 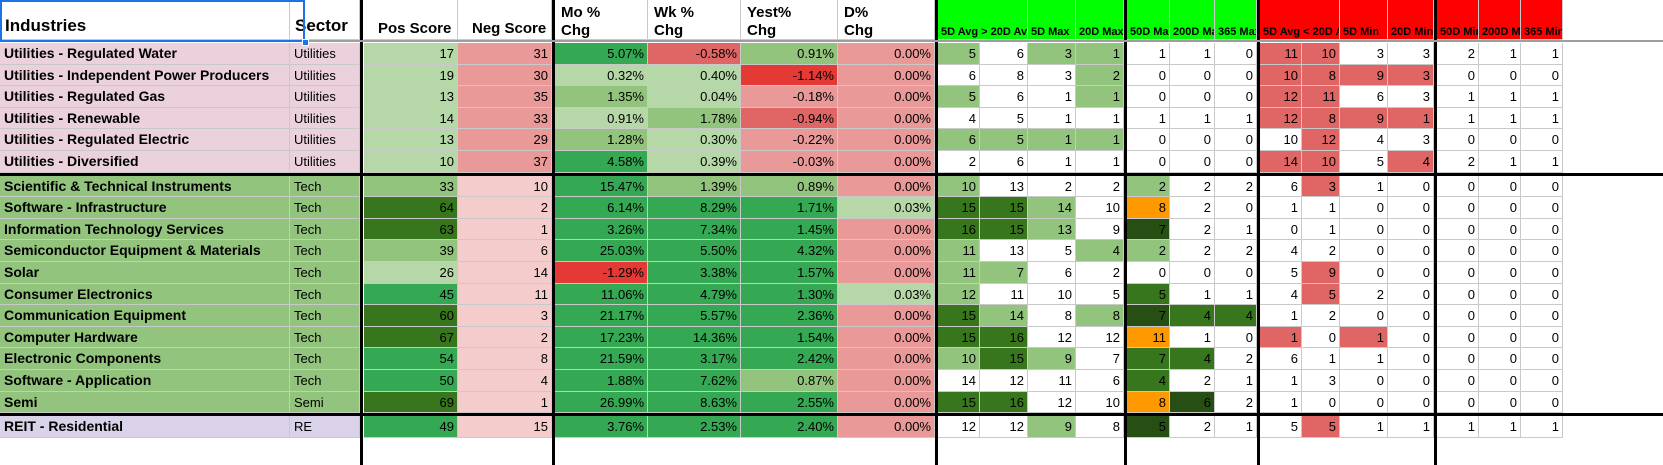 What do you see at coordinates (789, 273) in the screenshot?
I see `yest-chg-cell: 1.57%` at bounding box center [789, 273].